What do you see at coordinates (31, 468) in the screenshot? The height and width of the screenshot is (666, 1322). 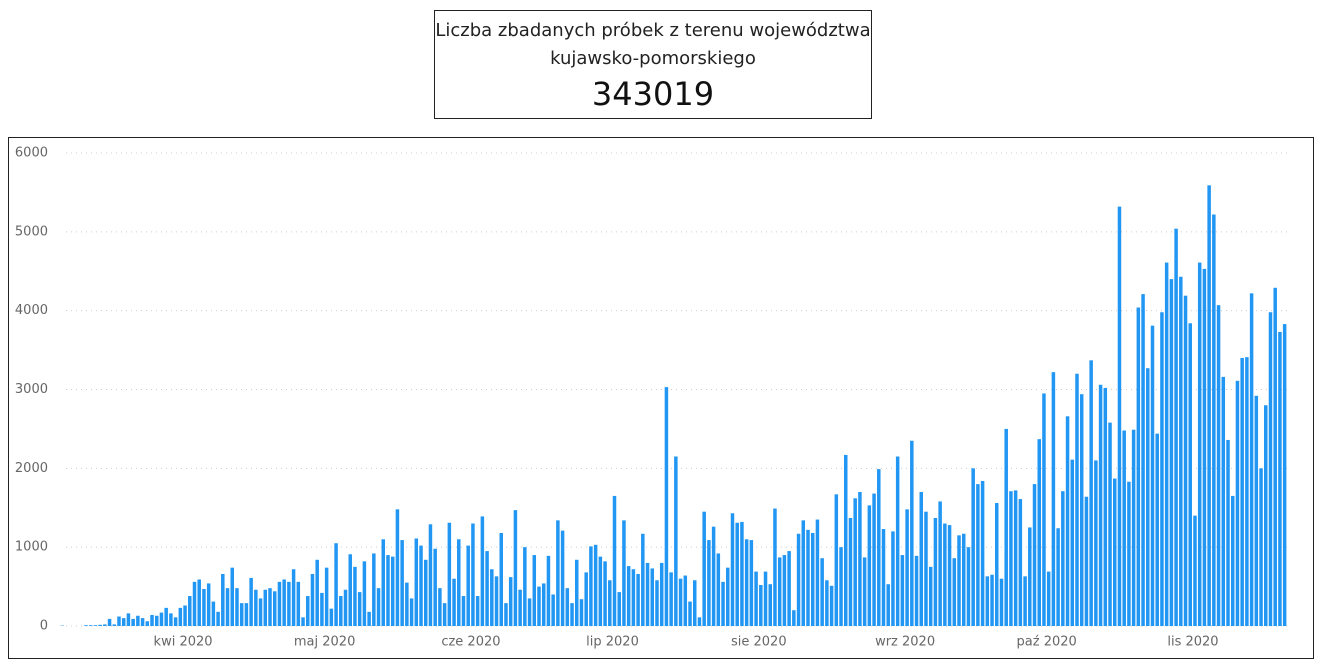 I see `y-tick-label: 2000` at bounding box center [31, 468].